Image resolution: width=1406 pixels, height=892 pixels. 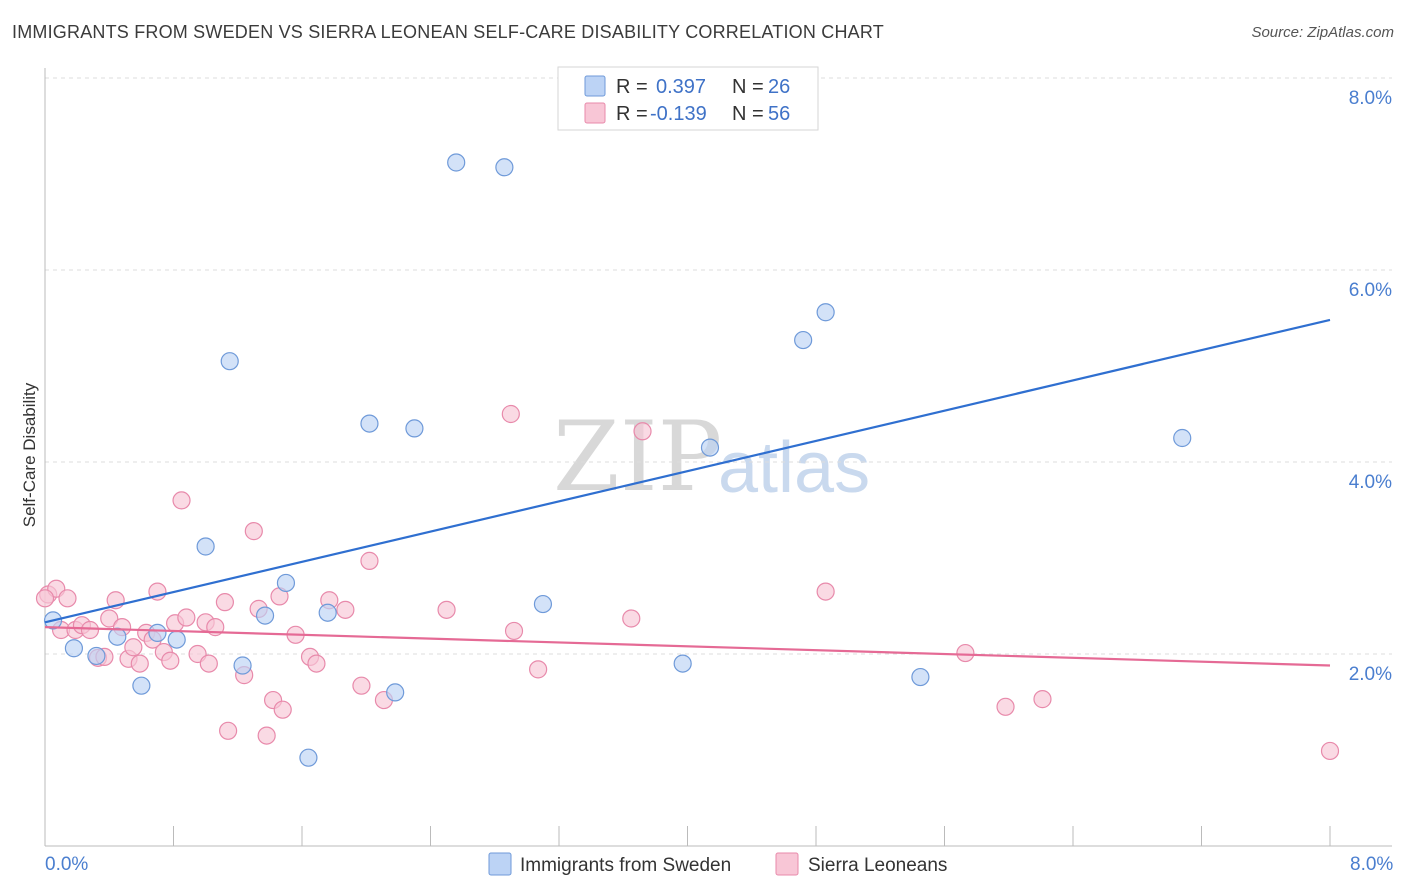 I want to click on bottom-legend-label-blue: Immigrants from Sweden, so click(x=625, y=865).